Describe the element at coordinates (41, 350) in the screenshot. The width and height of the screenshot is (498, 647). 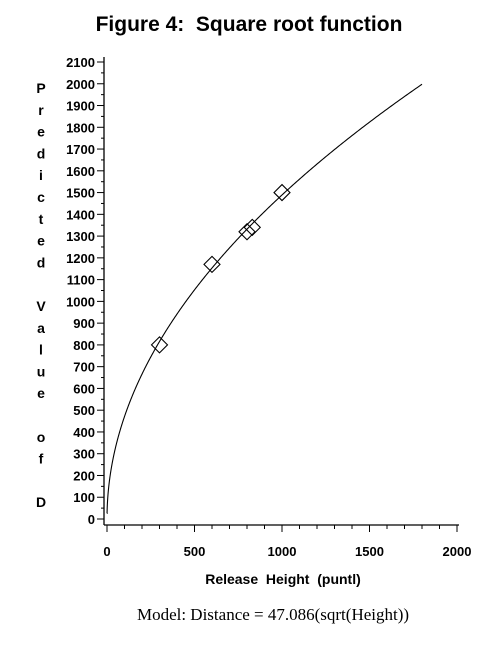
I see `y-axis-title-char: l` at that location.